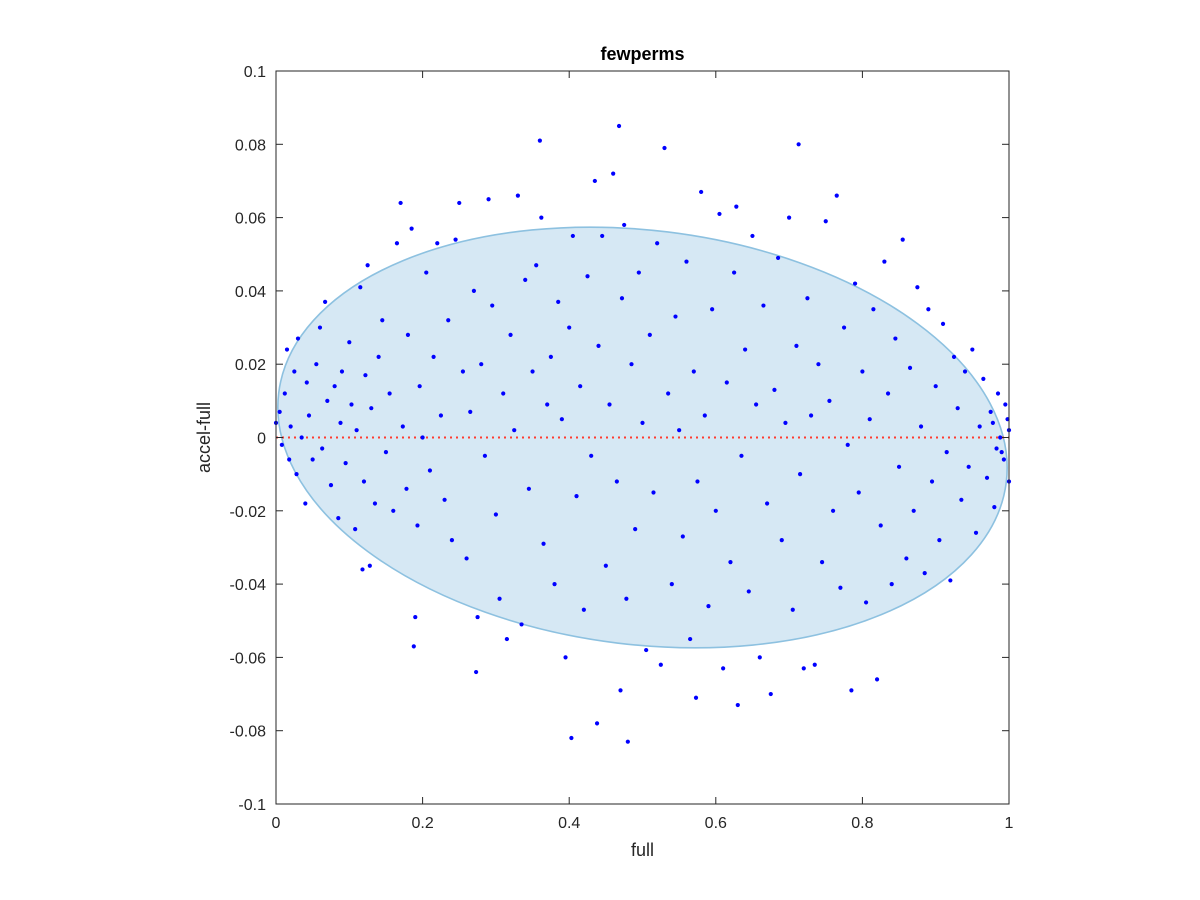 This screenshot has width=1200, height=900. What do you see at coordinates (642, 54) in the screenshot?
I see `chart-title: fewperms` at bounding box center [642, 54].